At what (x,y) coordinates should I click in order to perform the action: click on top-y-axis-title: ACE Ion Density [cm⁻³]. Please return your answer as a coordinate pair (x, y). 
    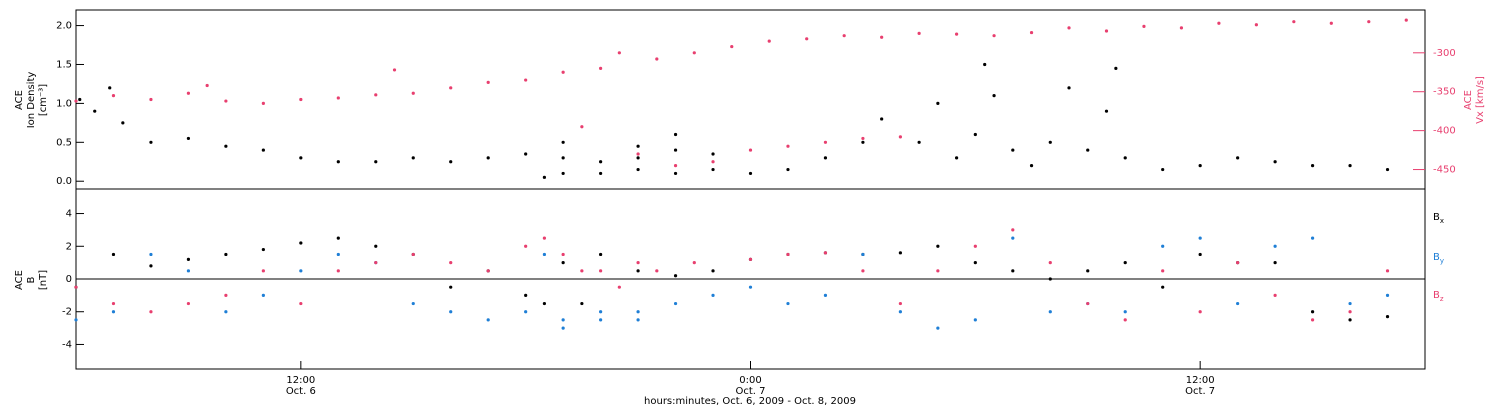
    Looking at the image, I should click on (31, 100).